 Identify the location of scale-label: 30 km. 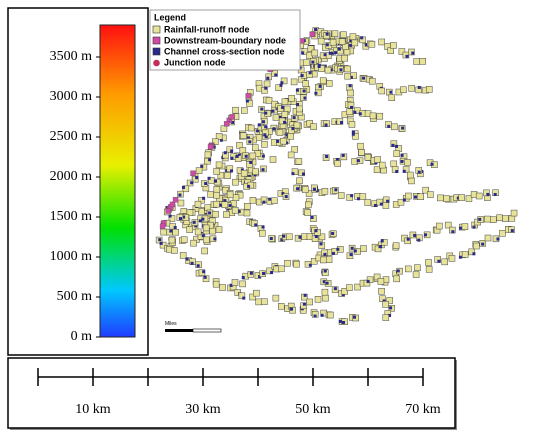
(203, 409).